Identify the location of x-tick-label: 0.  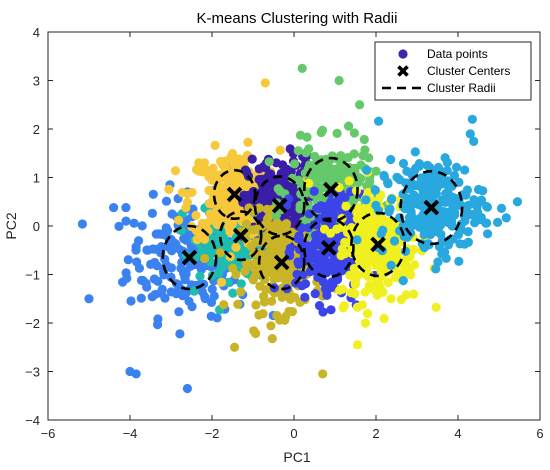
(293, 433).